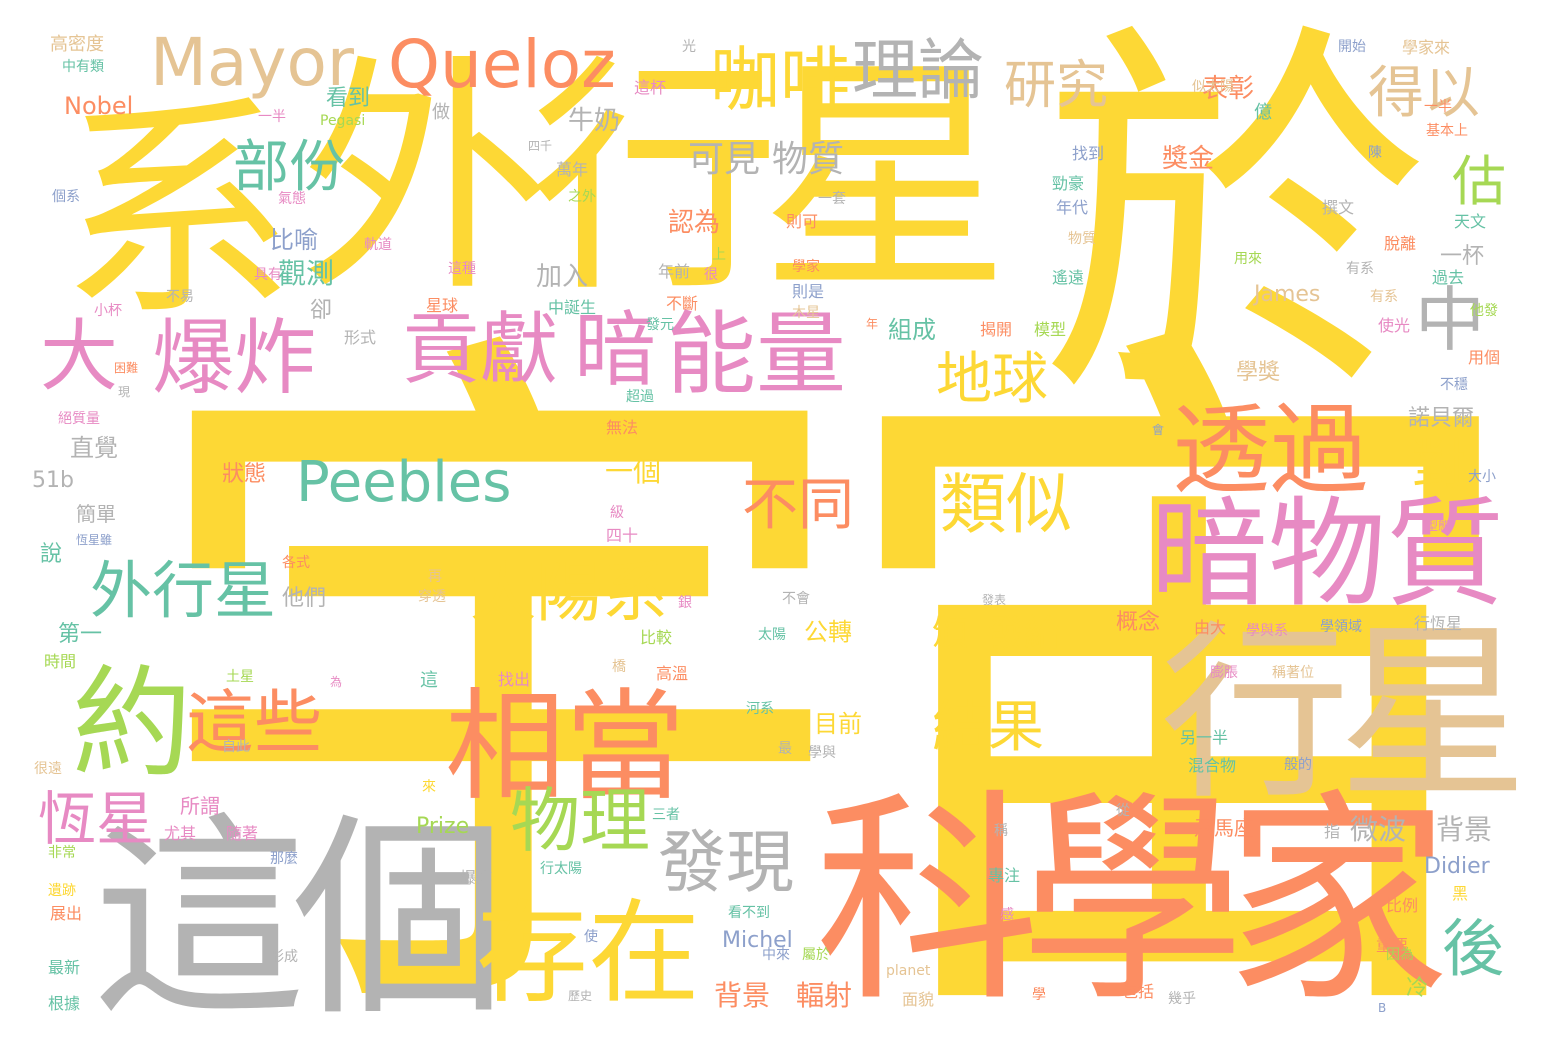  Describe the element at coordinates (51, 554) in the screenshot. I see `word-shuo: 說` at that location.